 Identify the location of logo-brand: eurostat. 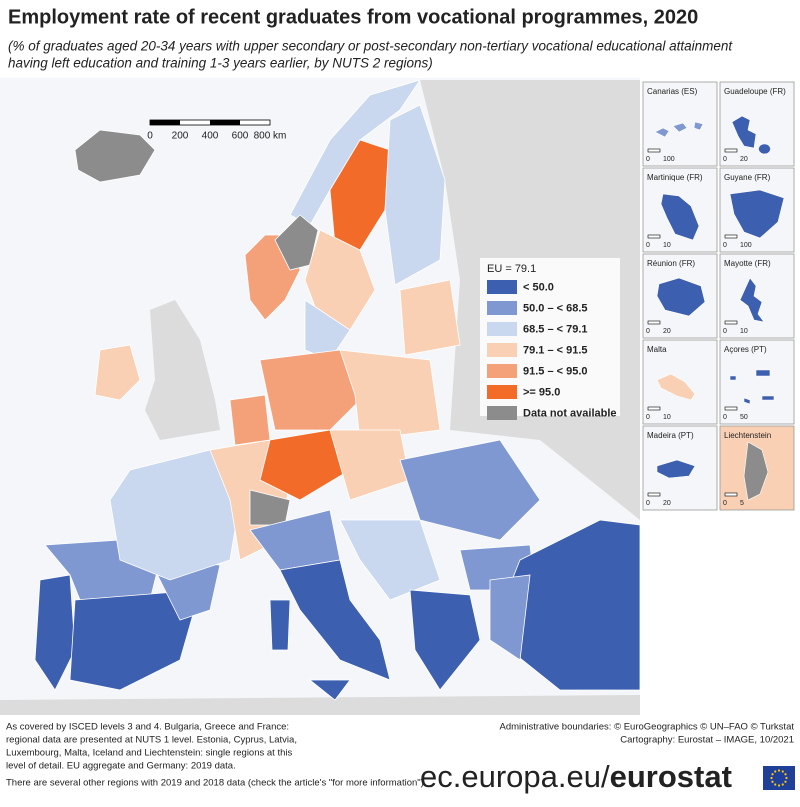
(671, 776).